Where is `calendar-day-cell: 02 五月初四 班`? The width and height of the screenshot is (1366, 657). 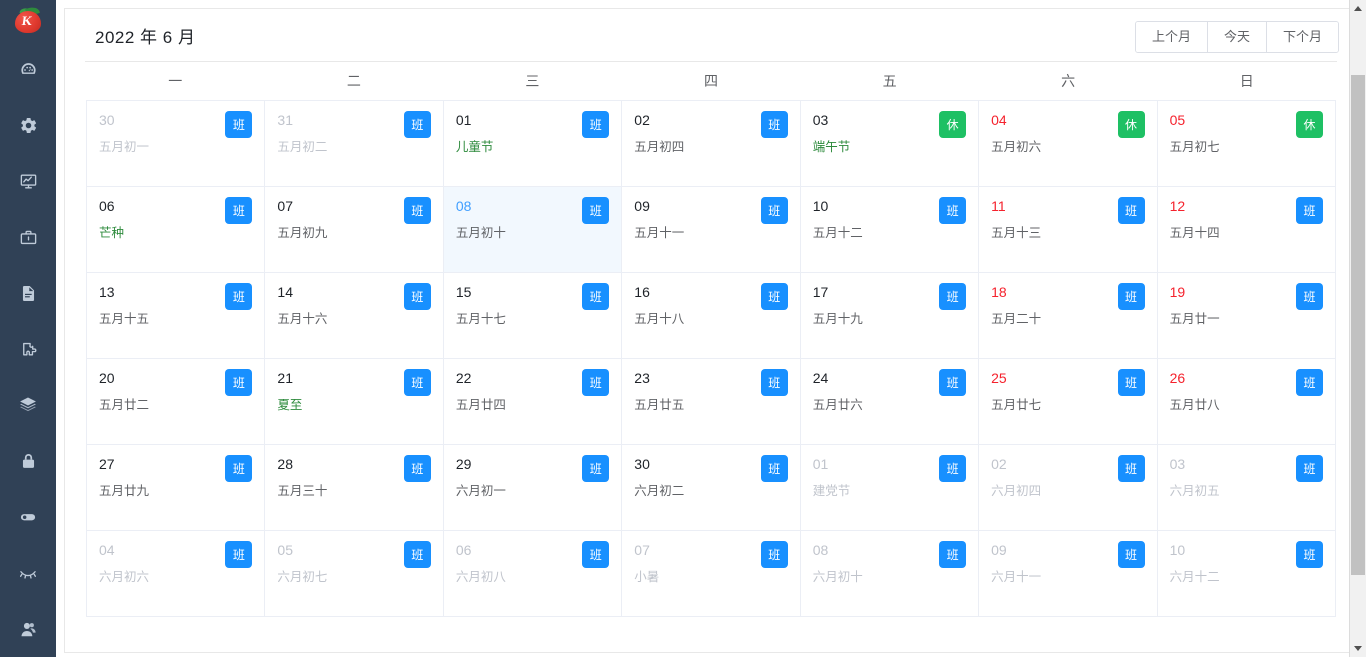 calendar-day-cell: 02 五月初四 班 is located at coordinates (711, 144).